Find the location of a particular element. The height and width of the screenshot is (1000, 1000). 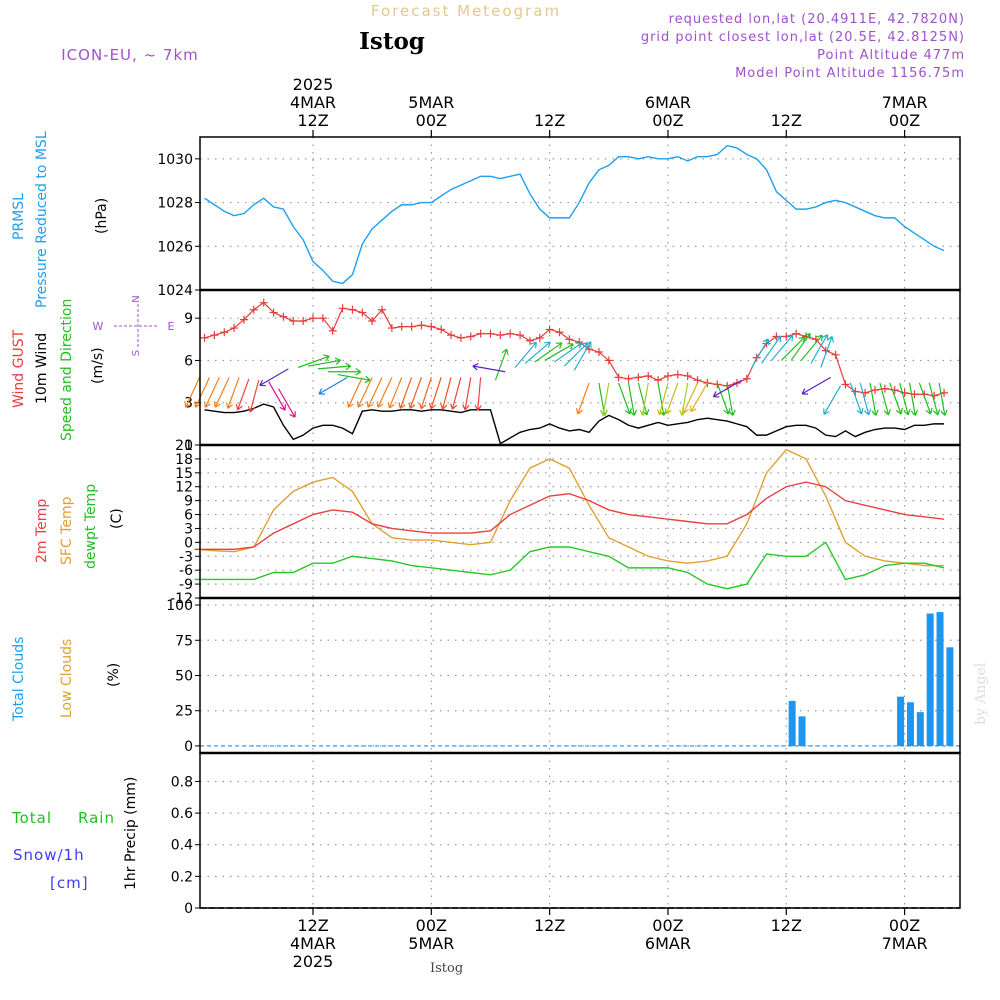

x-label-top: 00Z is located at coordinates (667, 120).